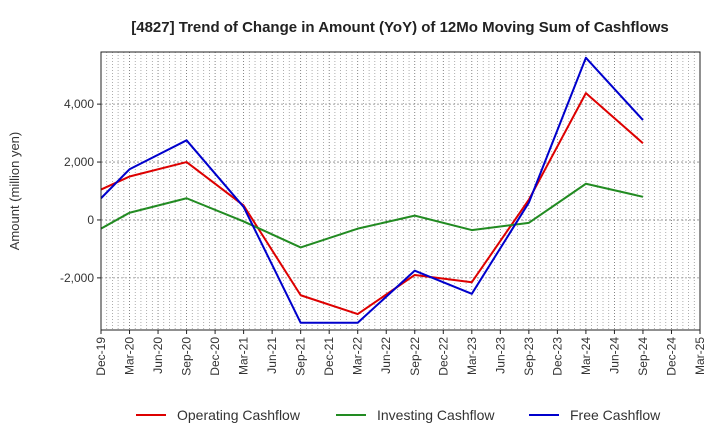 This screenshot has width=720, height=440. I want to click on y-tick-label: 0, so click(90, 220).